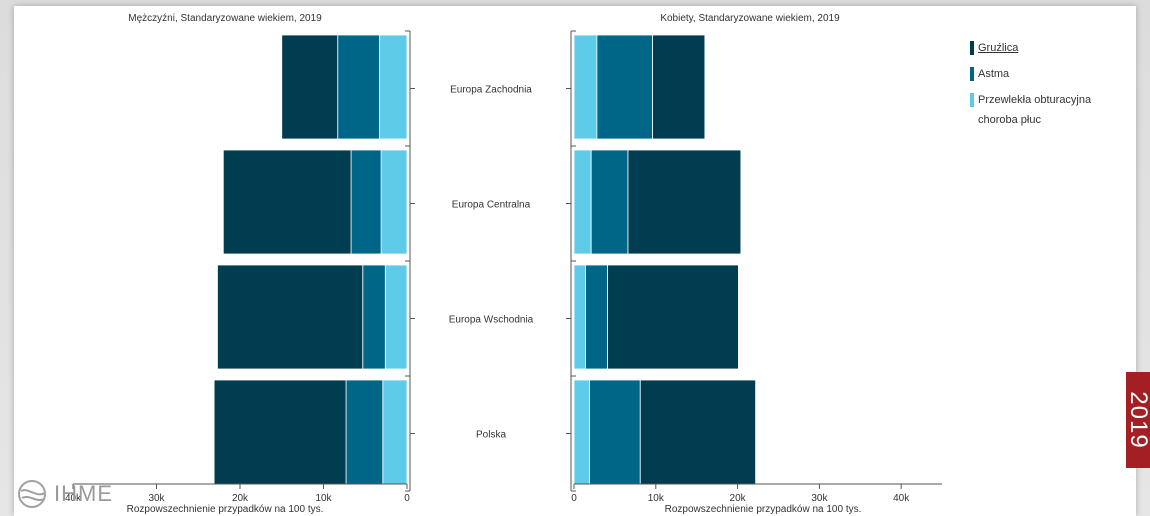 Image resolution: width=1150 pixels, height=516 pixels. I want to click on category-label-1: Europa Centralna, so click(491, 205).